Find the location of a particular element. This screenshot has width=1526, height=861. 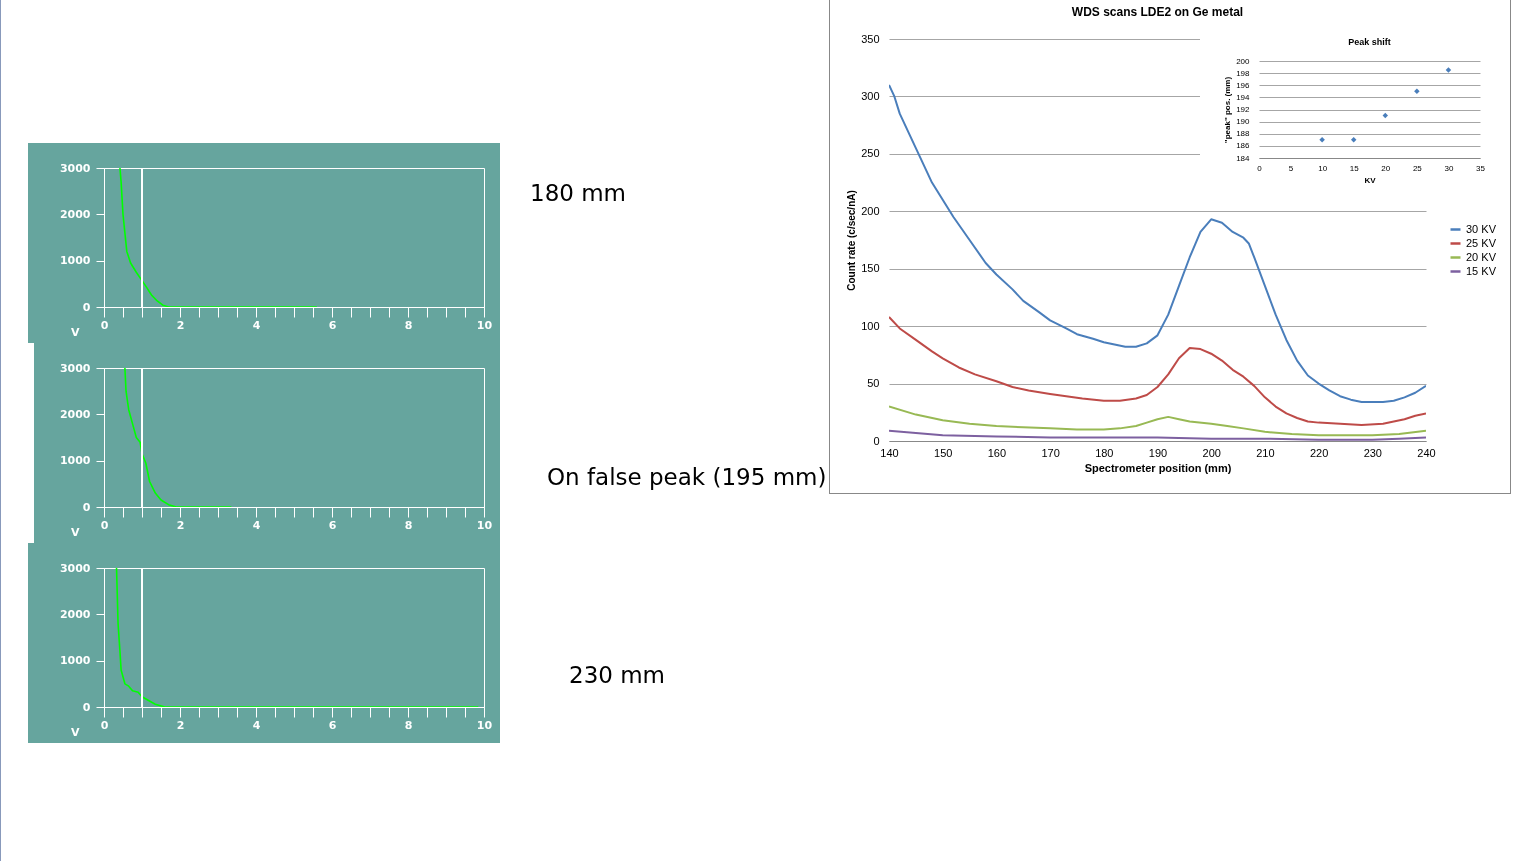

y-tick-label: 188 is located at coordinates (1243, 134).